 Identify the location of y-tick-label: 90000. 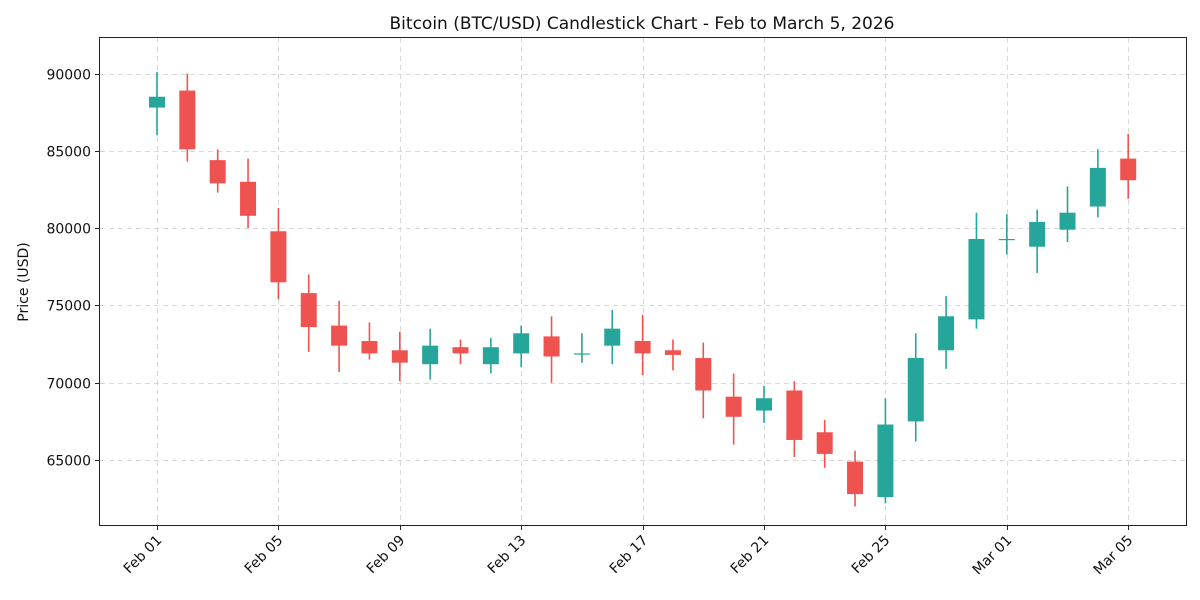
(68, 76).